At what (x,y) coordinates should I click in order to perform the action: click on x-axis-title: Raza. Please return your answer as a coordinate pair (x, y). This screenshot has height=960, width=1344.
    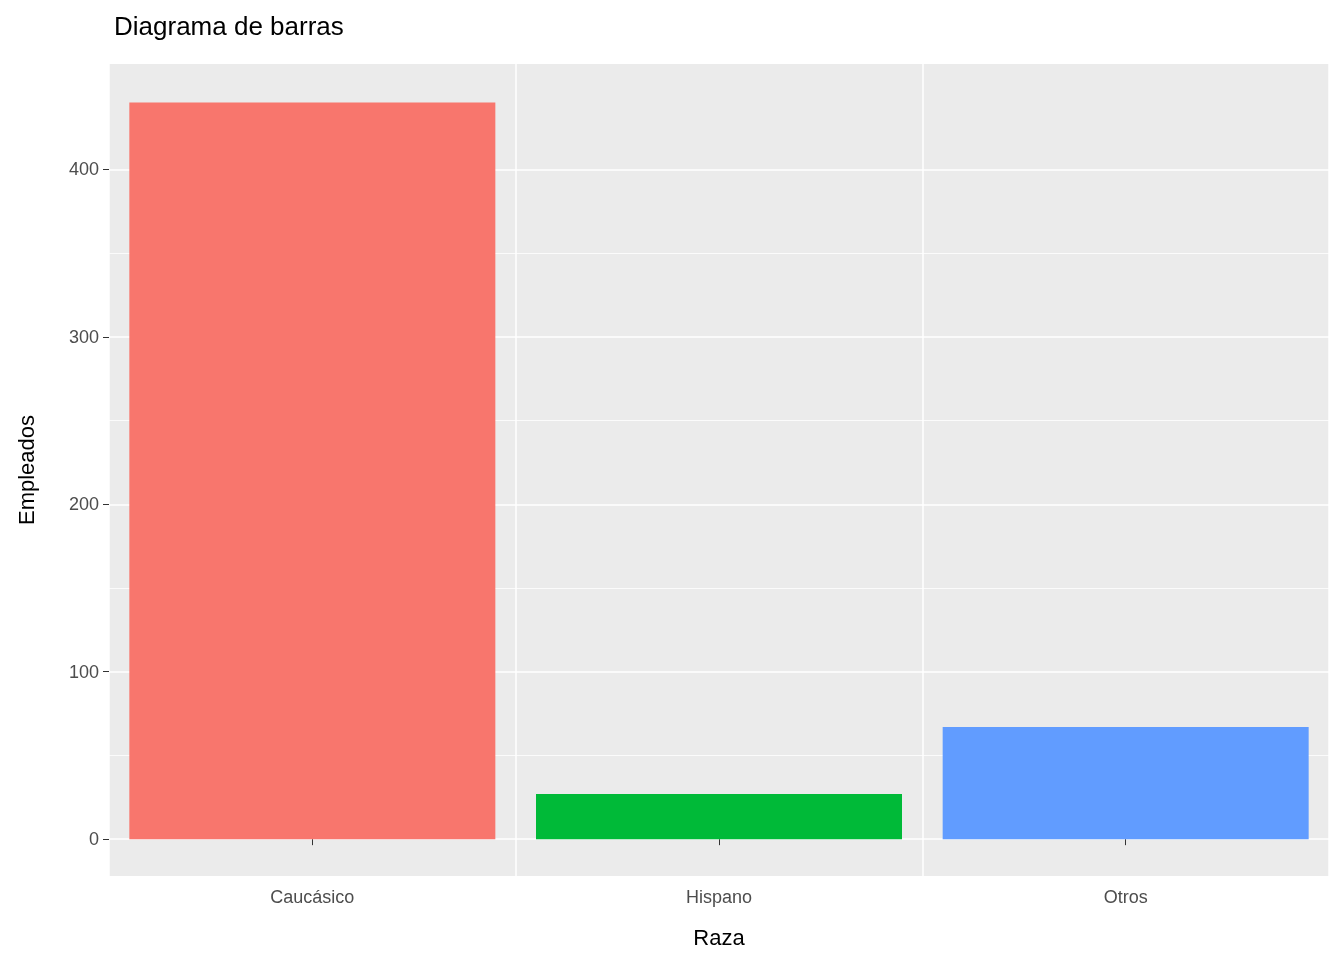
    Looking at the image, I should click on (719, 937).